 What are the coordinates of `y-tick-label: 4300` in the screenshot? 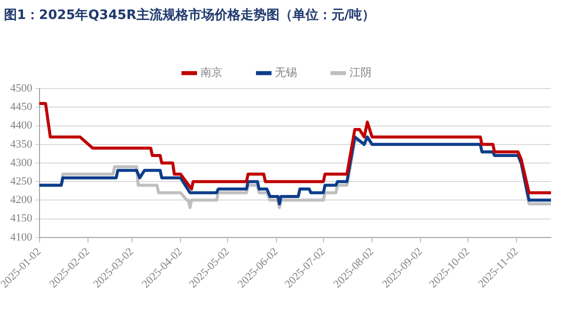 It's located at (21, 162).